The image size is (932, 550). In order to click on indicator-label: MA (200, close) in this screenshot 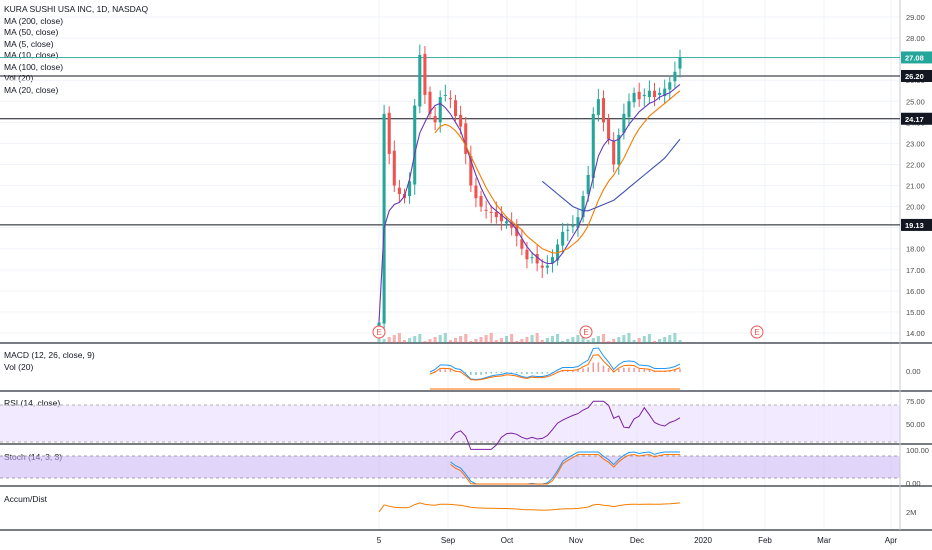, I will do `click(34, 20)`.